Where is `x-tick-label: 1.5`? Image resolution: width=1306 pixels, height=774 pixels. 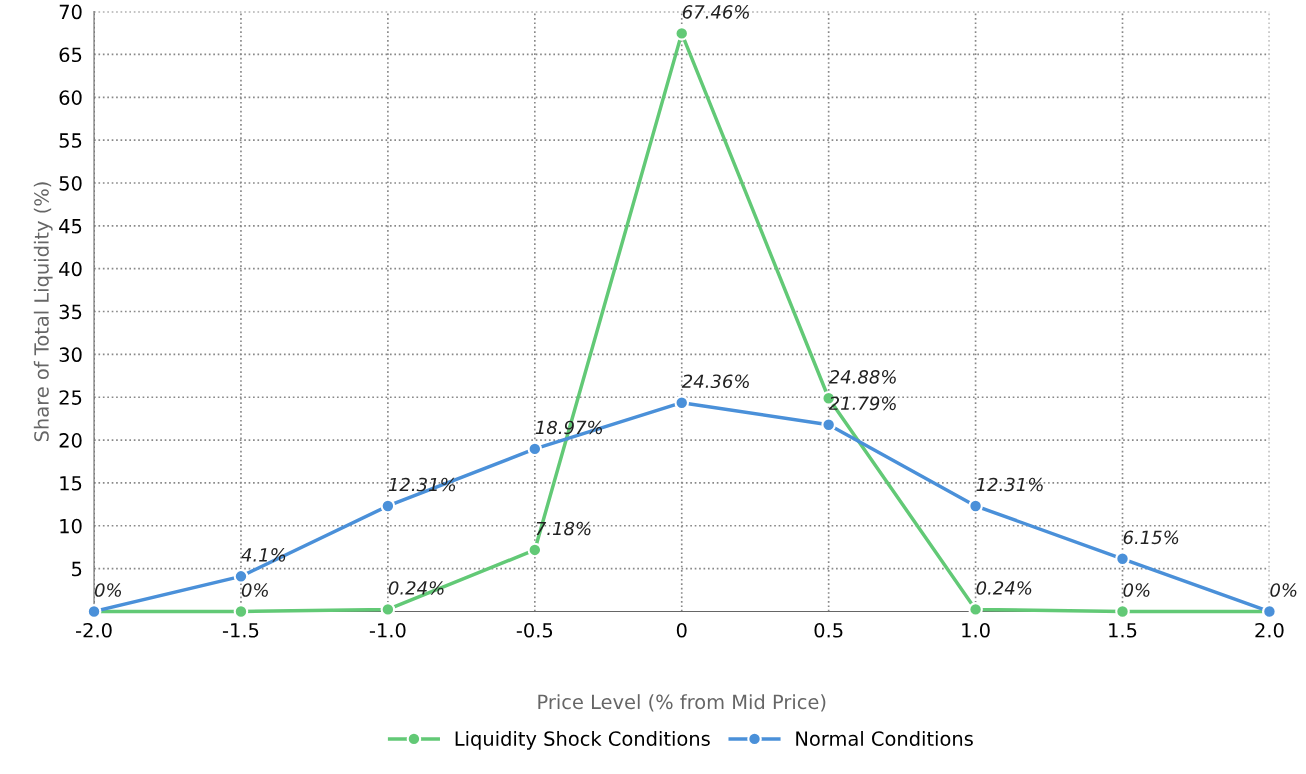
x-tick-label: 1.5 is located at coordinates (1123, 630).